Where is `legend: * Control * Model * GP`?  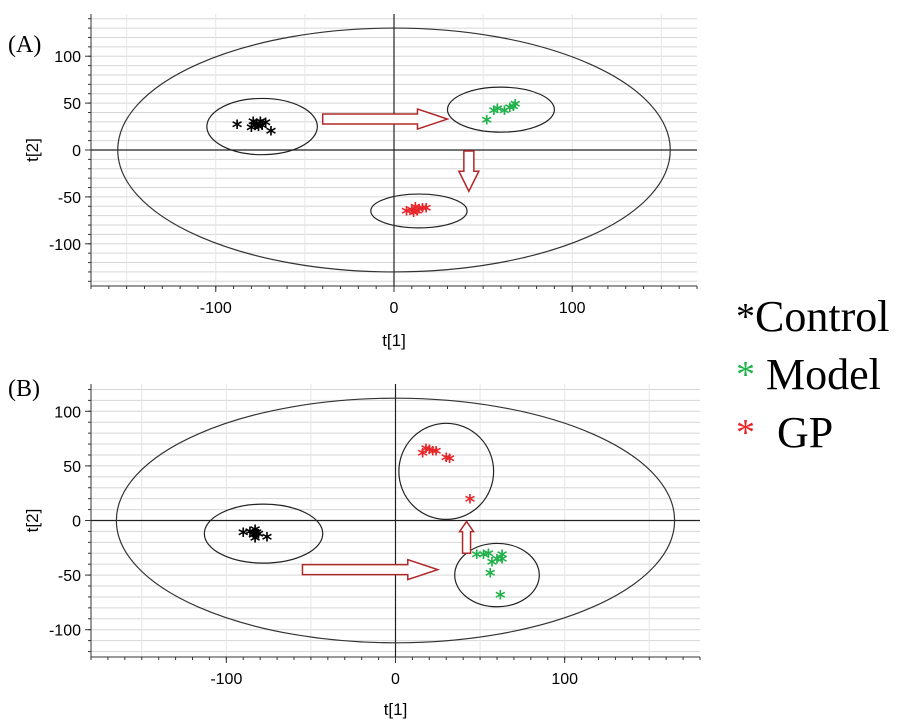
legend: * Control * Model * GP is located at coordinates (821, 375).